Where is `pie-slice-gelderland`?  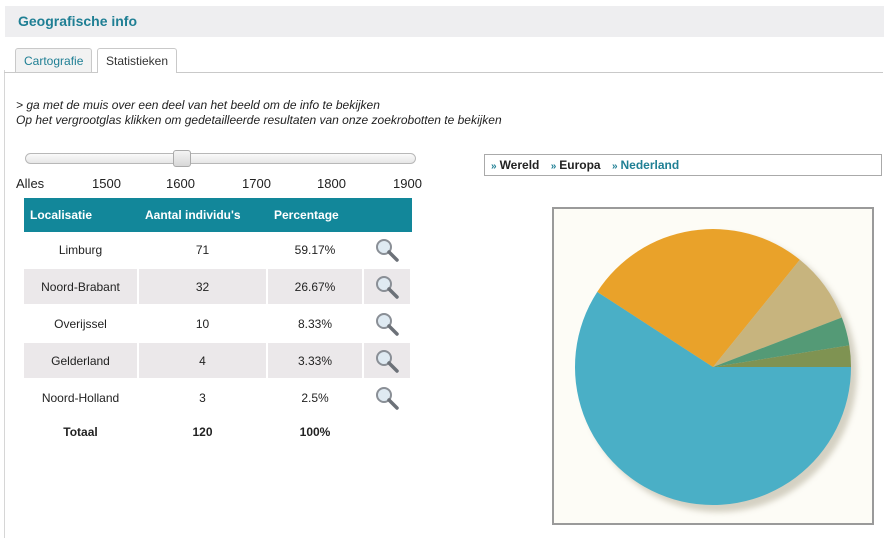
pie-slice-gelderland is located at coordinates (781, 342).